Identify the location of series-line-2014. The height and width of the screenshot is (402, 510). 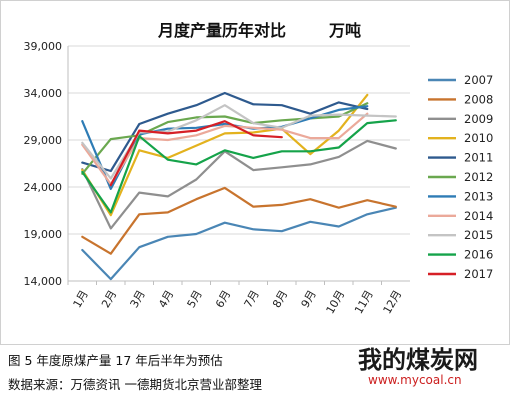
(225, 149).